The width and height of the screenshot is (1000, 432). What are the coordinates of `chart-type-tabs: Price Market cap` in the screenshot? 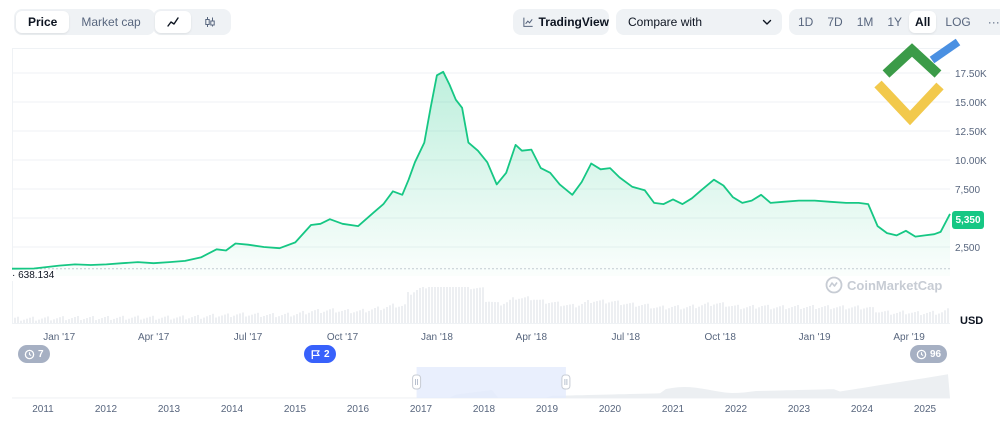 It's located at (84, 22).